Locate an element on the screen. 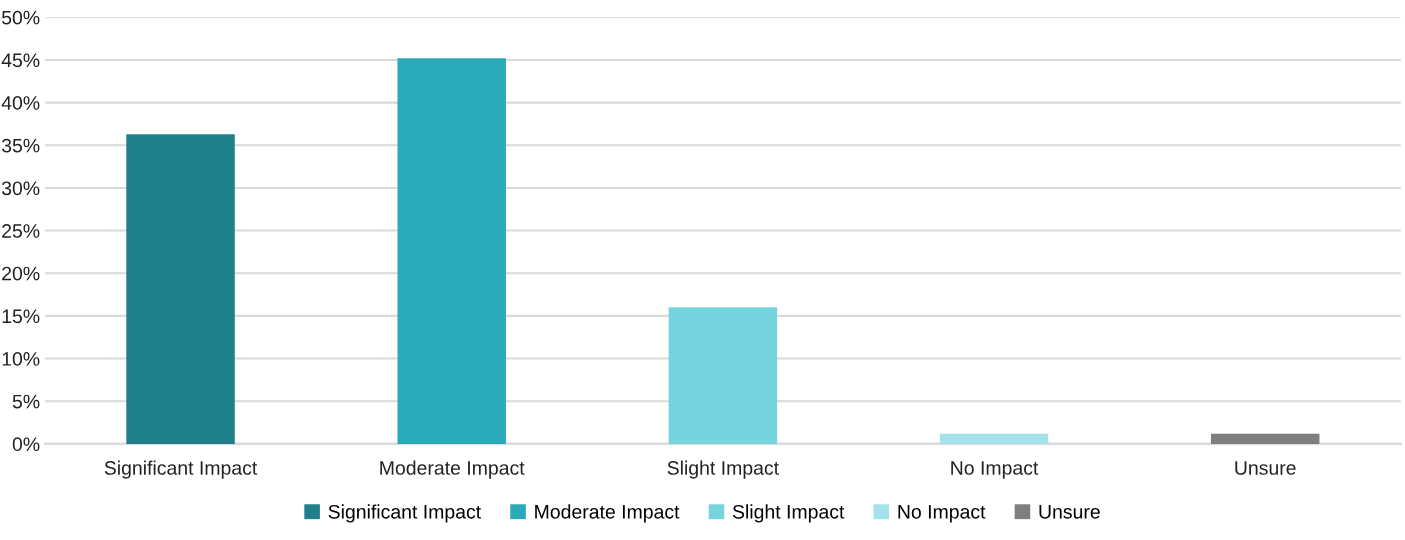 This screenshot has height=540, width=1405. x-tick-label: Unsure is located at coordinates (1265, 468).